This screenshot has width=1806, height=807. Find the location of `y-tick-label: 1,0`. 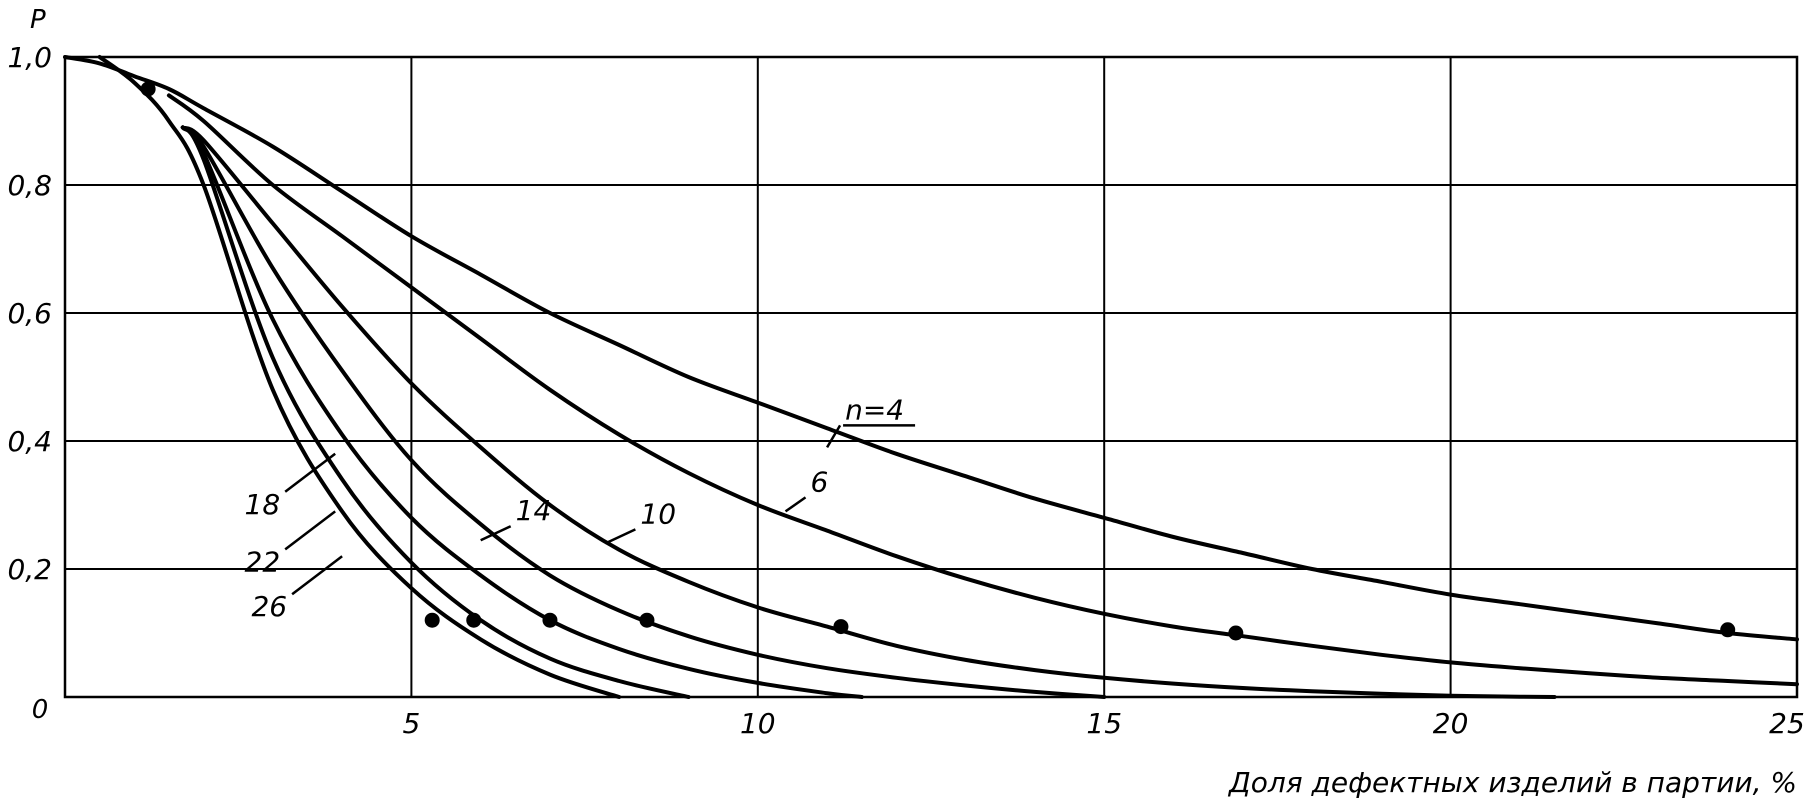

y-tick-label: 1,0 is located at coordinates (29, 57).